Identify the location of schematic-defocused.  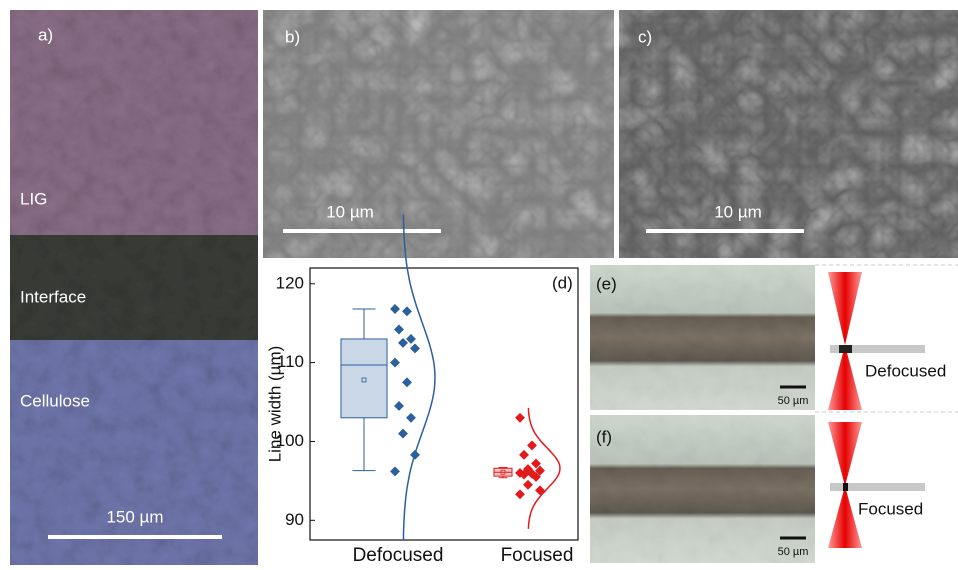
(876, 341).